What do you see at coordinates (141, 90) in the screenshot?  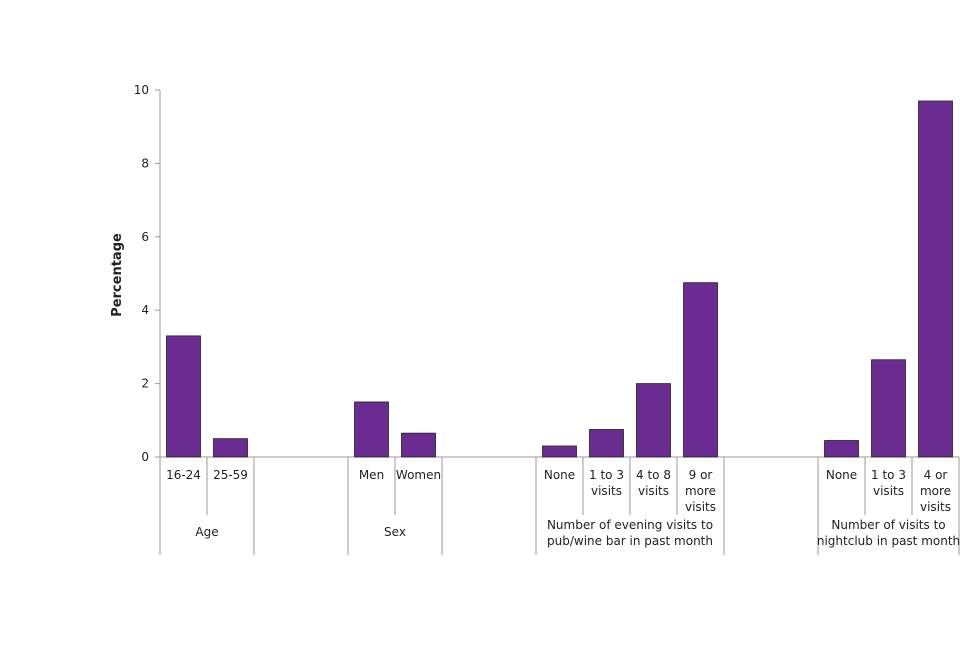 I see `y-tick-label: 10` at bounding box center [141, 90].